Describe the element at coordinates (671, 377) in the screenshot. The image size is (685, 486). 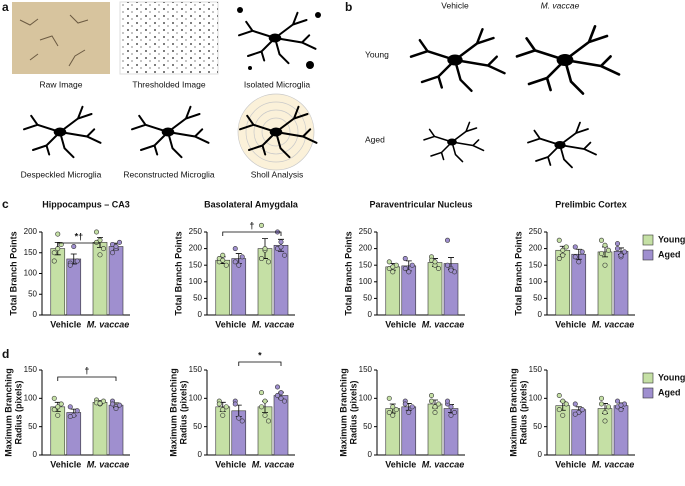
I see `legend-label: Young` at that location.